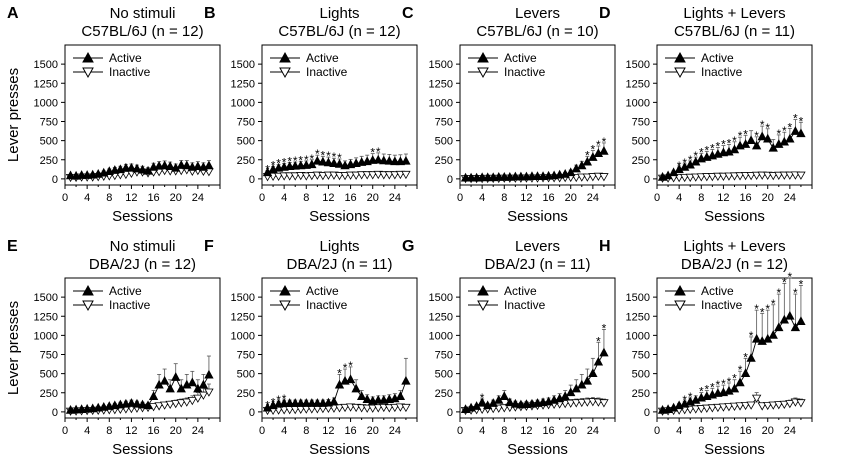 Image resolution: width=850 pixels, height=475 pixels. I want to click on x-tick-label: 16, so click(548, 198).